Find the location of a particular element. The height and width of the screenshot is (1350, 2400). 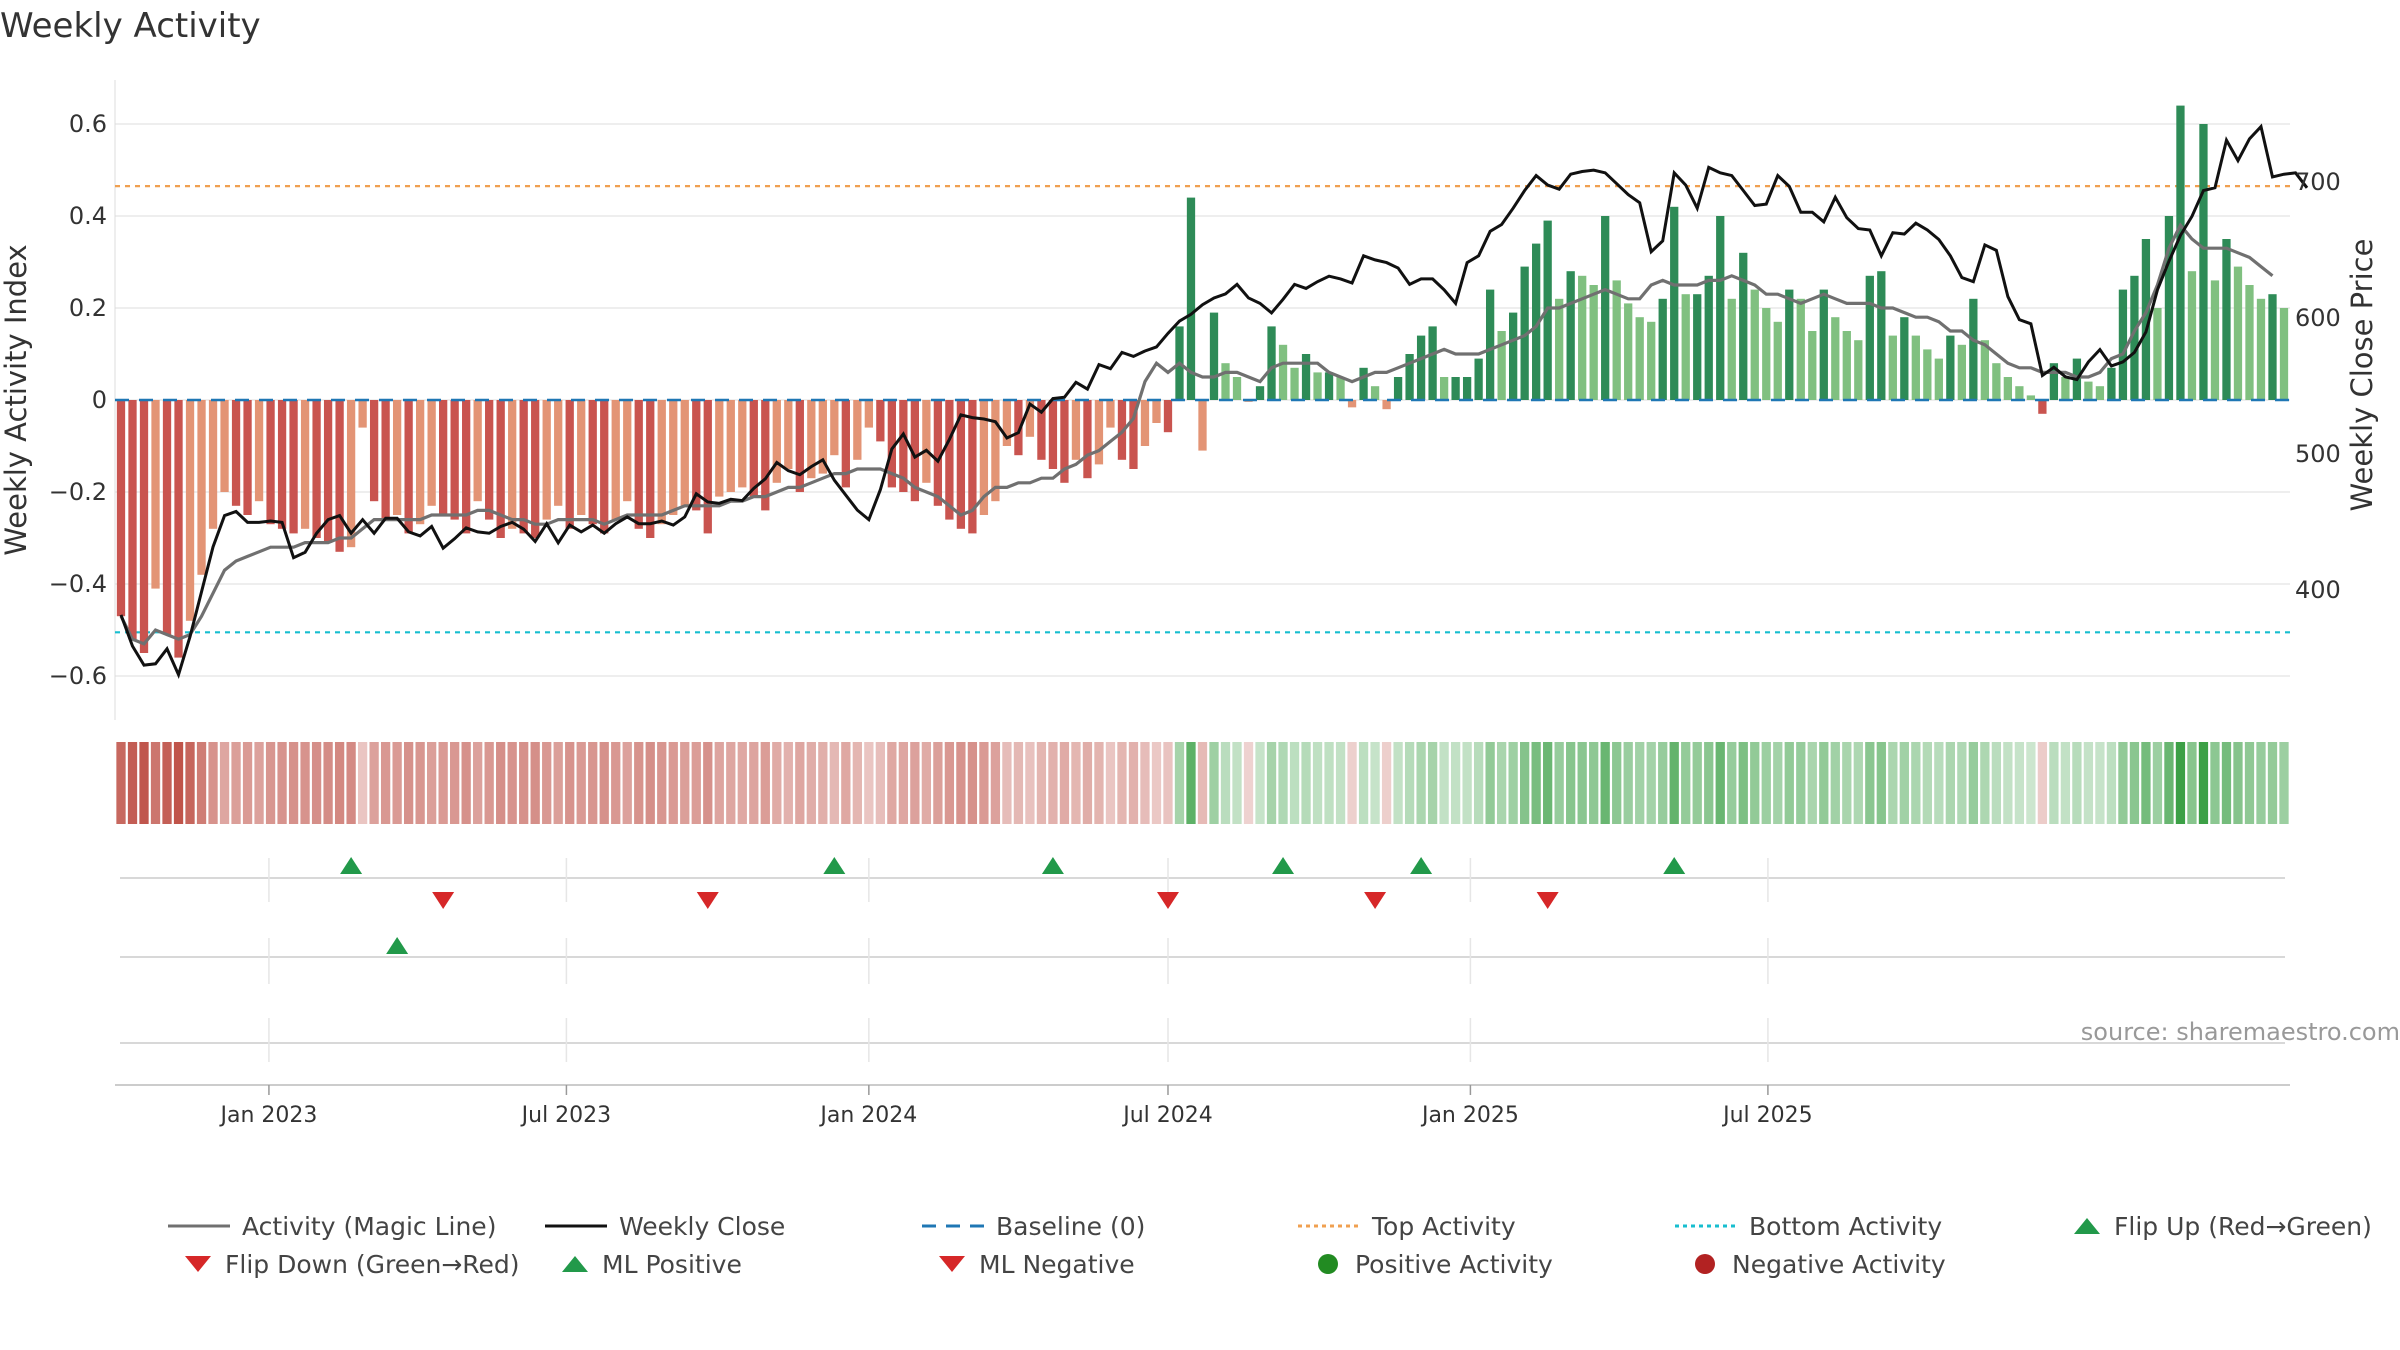

triangle-down-icon is located at coordinates (198, 1264).